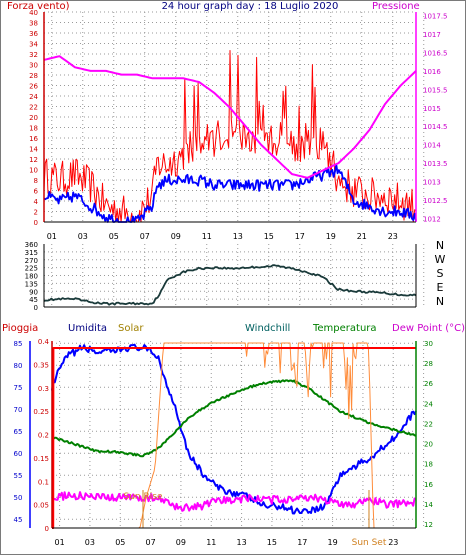 This screenshot has height=555, width=466. I want to click on series-temperature, so click(234, 418).